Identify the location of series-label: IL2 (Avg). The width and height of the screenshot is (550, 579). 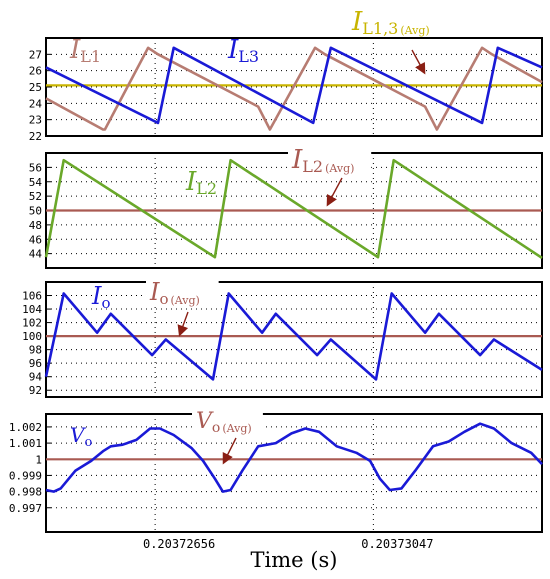
(330, 175).